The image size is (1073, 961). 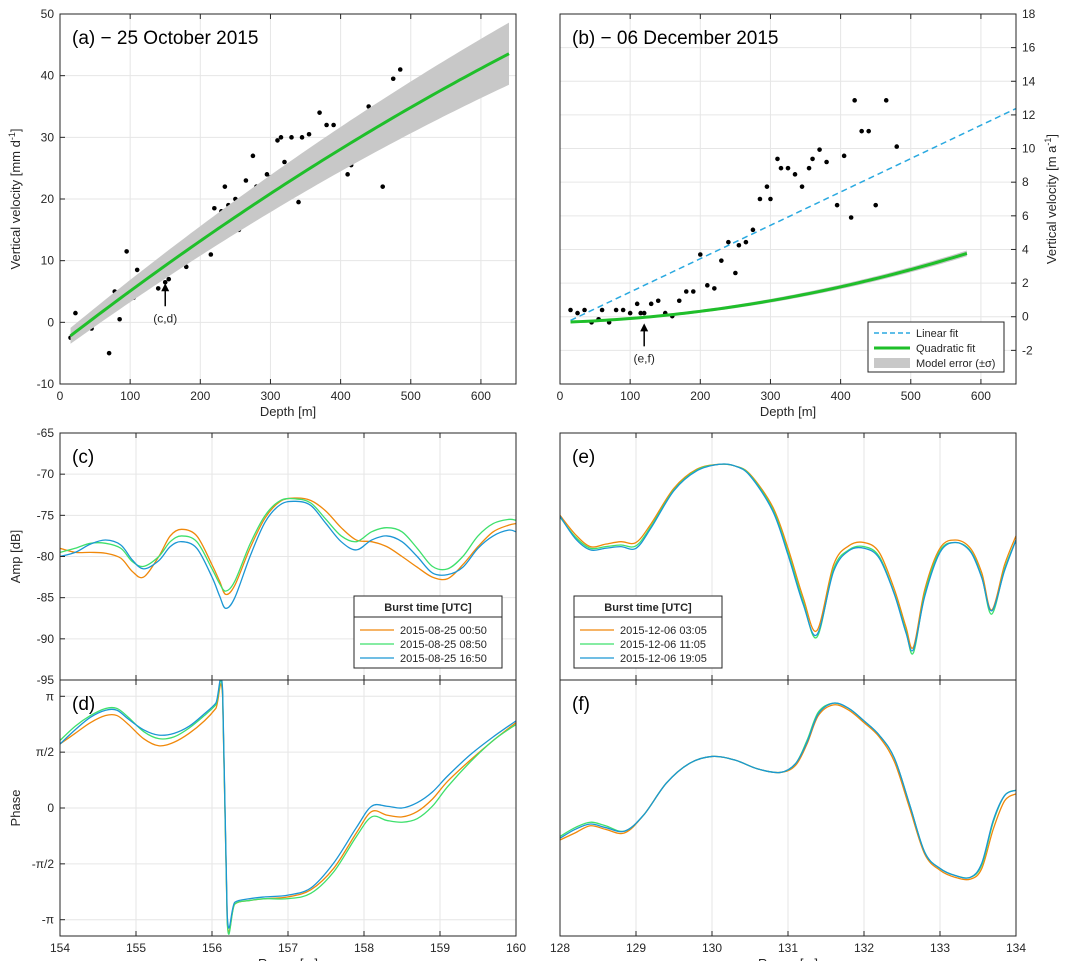 What do you see at coordinates (516, 948) in the screenshot?
I see `x-tick-label: 160` at bounding box center [516, 948].